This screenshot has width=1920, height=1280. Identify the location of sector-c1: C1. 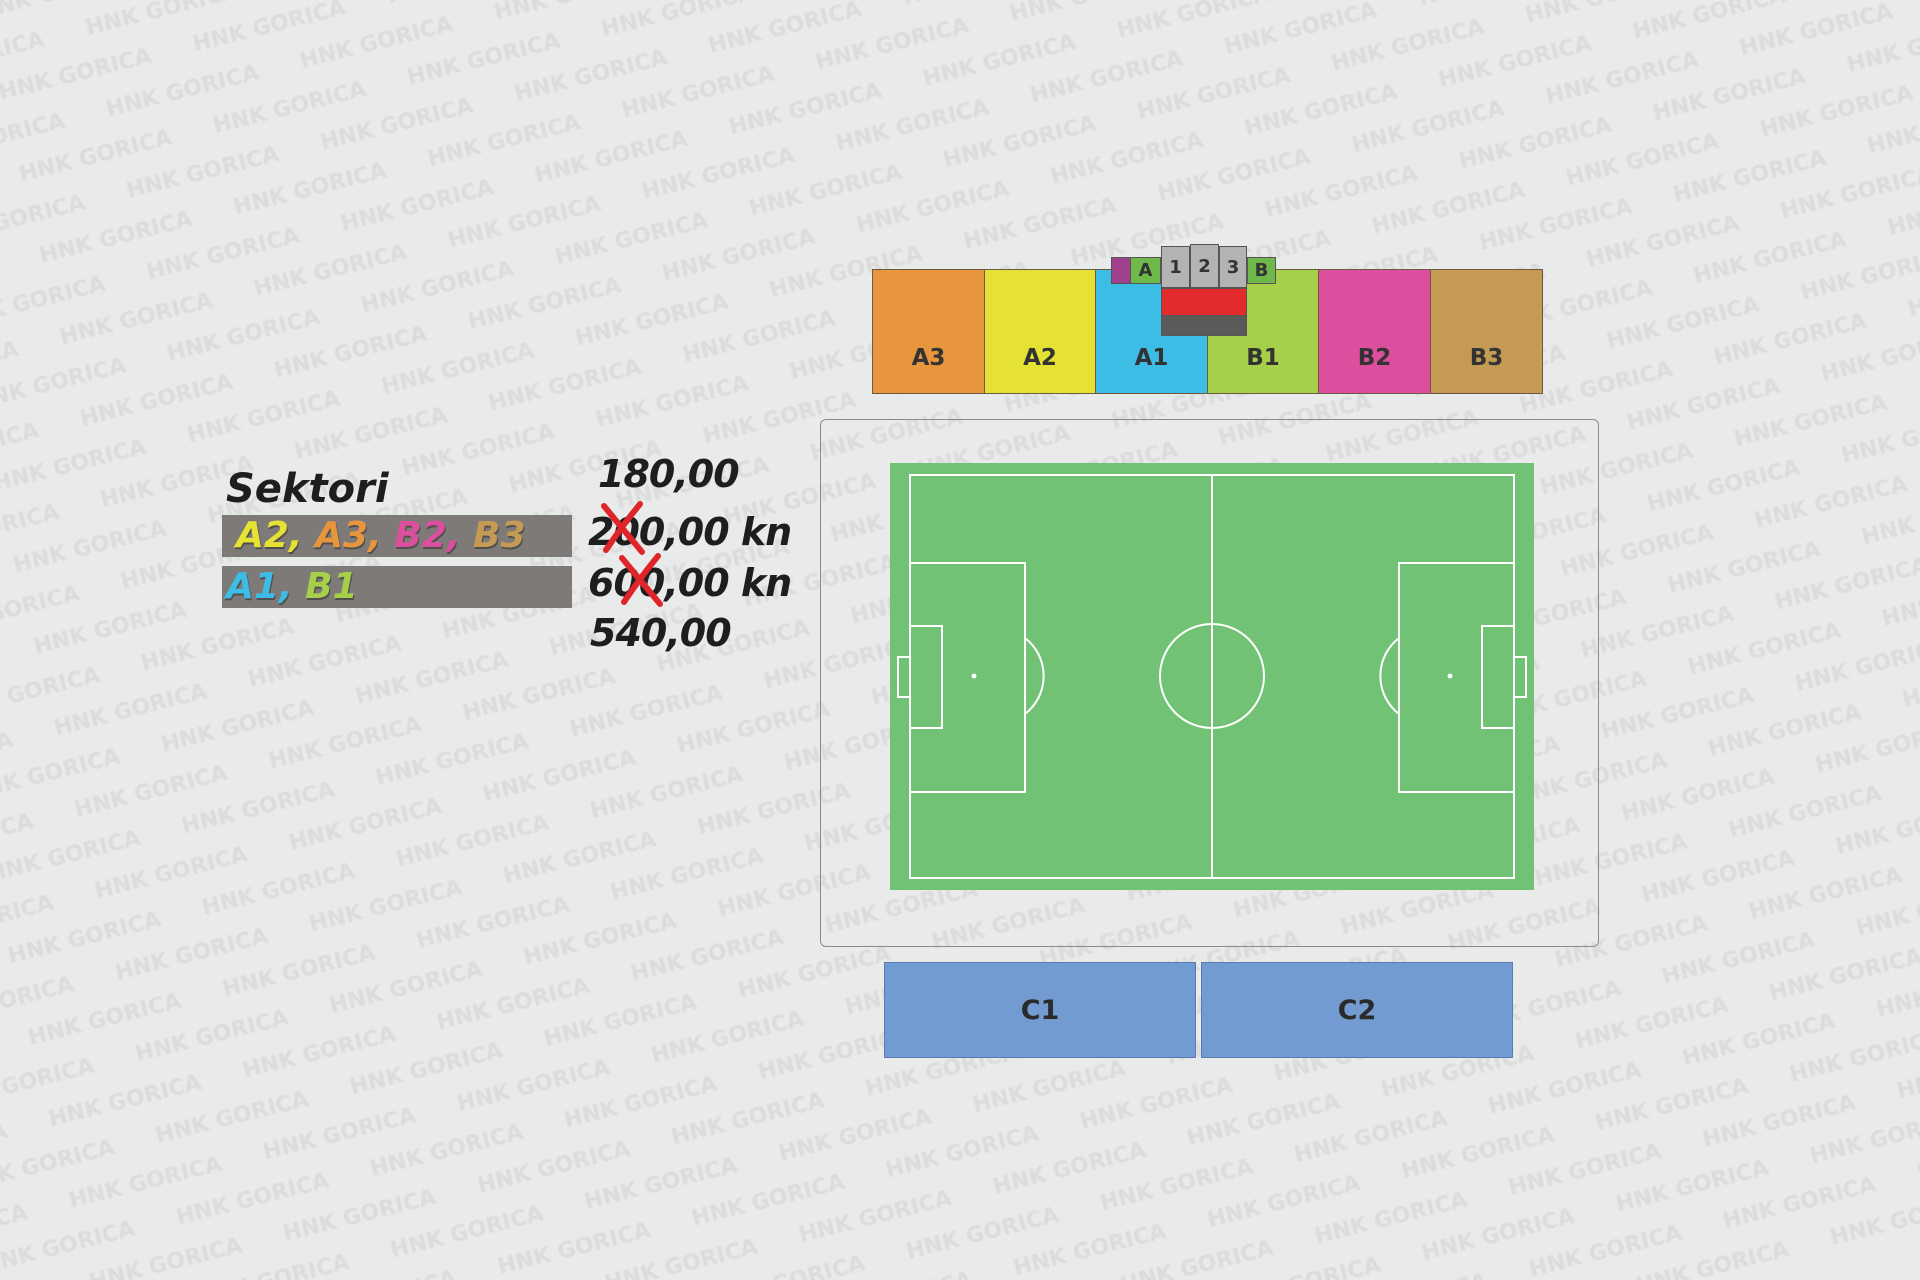
(1040, 1010).